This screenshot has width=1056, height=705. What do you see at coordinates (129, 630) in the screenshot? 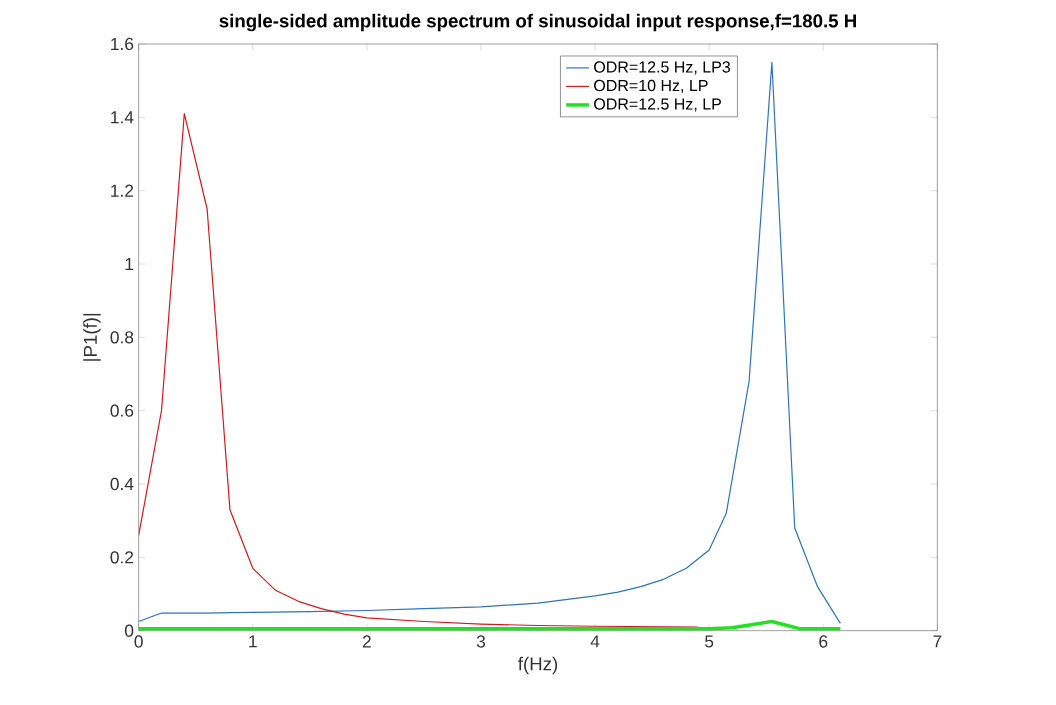
I see `y-tick-label: 0` at bounding box center [129, 630].